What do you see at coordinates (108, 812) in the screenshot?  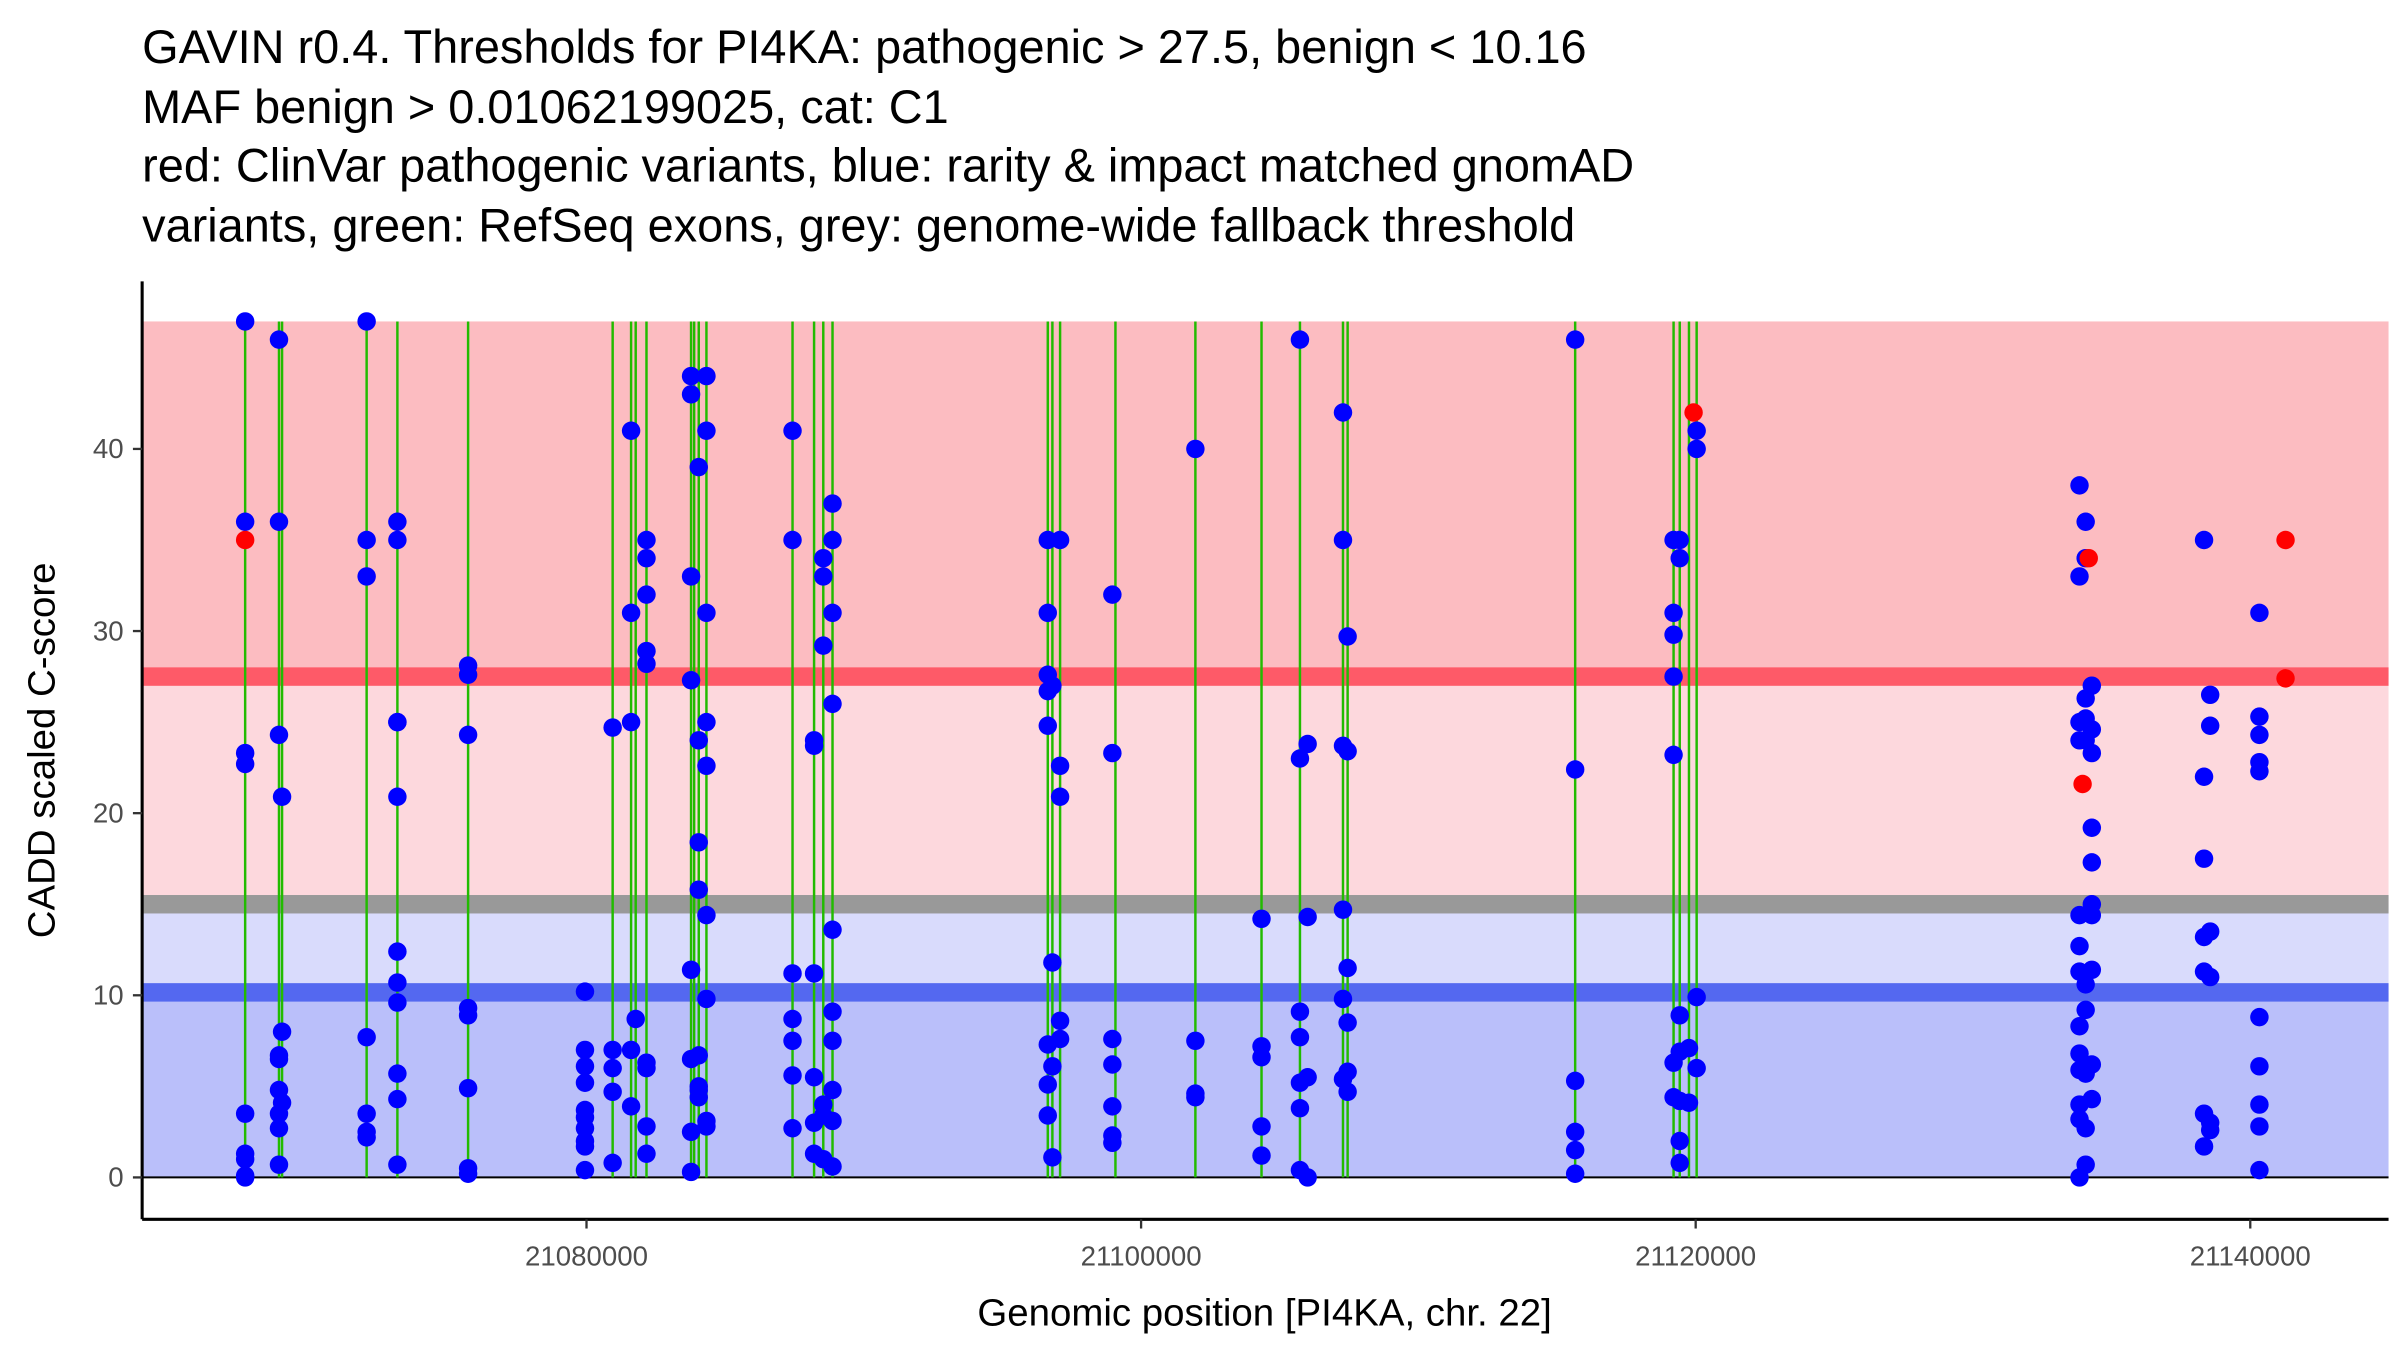 I see `y-tick-label: 20` at bounding box center [108, 812].